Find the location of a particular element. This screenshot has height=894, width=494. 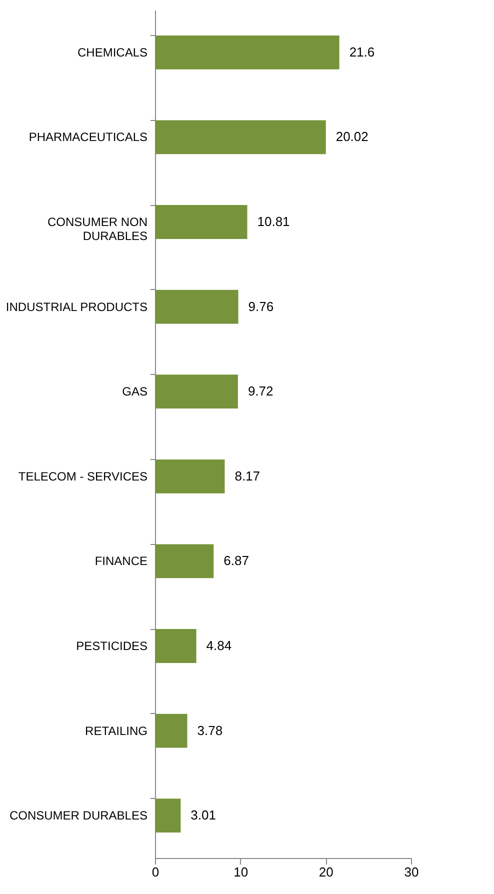

y-tick-label: INDUSTRIAL PRODUCTS is located at coordinates (77, 307).